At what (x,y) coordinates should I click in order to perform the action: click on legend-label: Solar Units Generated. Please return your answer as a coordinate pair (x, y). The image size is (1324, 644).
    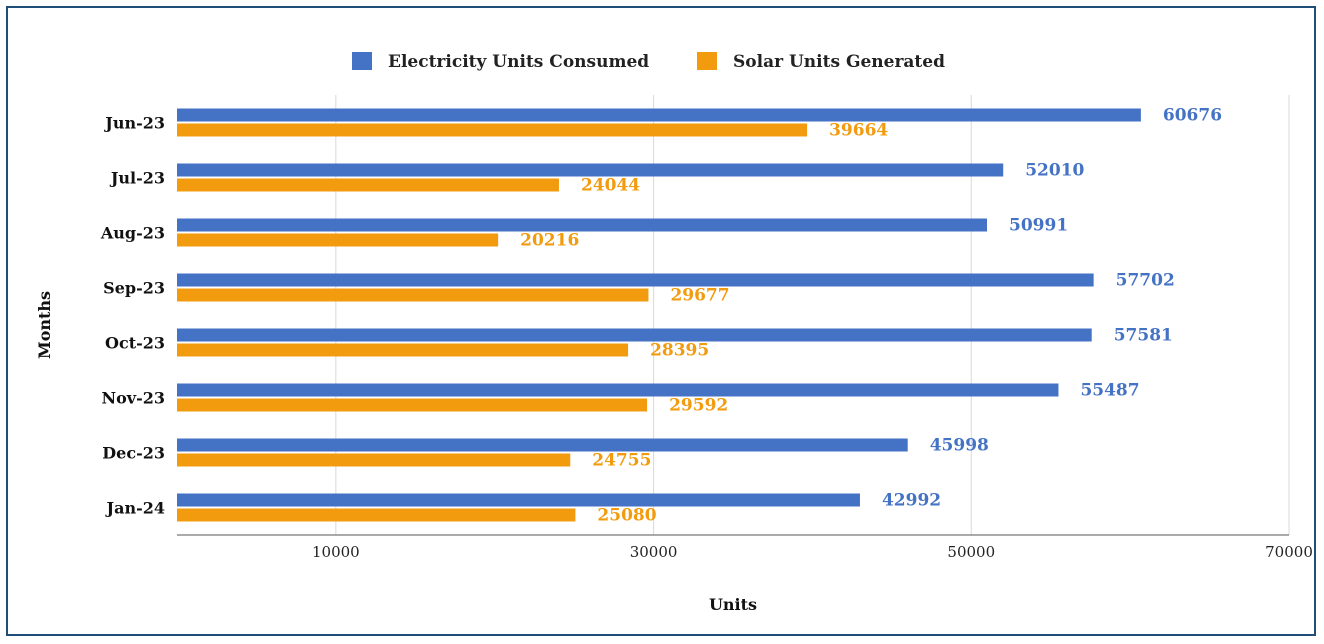
    Looking at the image, I should click on (839, 62).